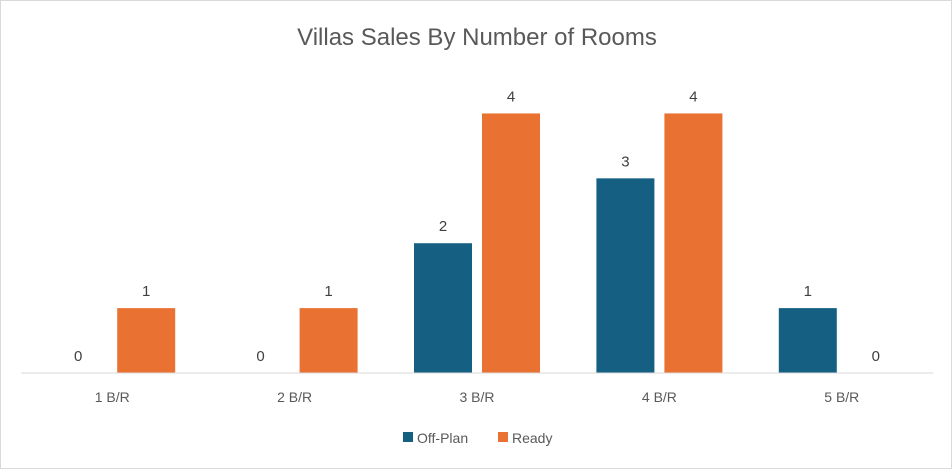  I want to click on data-label-off-plan-5-b-r: 1, so click(808, 291).